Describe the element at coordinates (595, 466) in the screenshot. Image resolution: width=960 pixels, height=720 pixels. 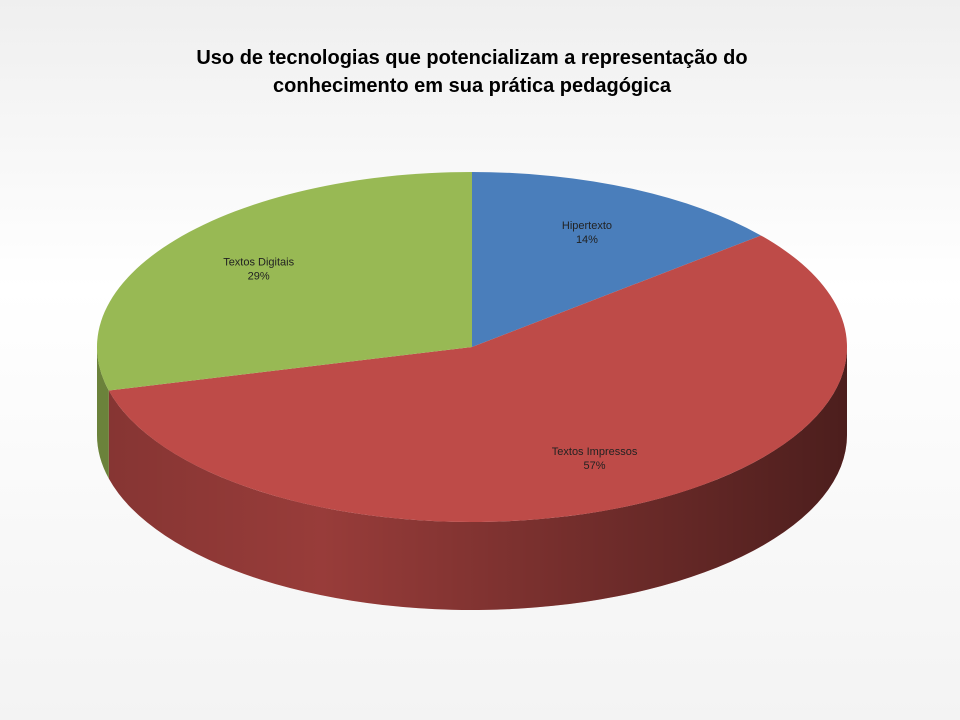
I see `value-label: 57%` at that location.